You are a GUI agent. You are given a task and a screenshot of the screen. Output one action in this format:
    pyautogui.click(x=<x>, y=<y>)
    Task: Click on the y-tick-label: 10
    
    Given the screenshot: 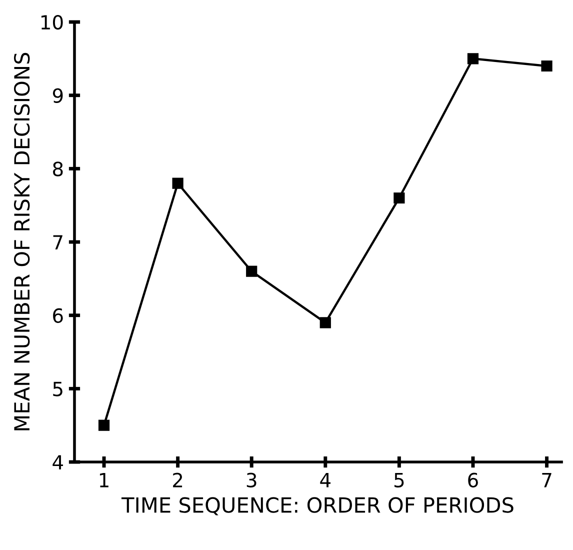 What is the action you would take?
    pyautogui.click(x=52, y=22)
    